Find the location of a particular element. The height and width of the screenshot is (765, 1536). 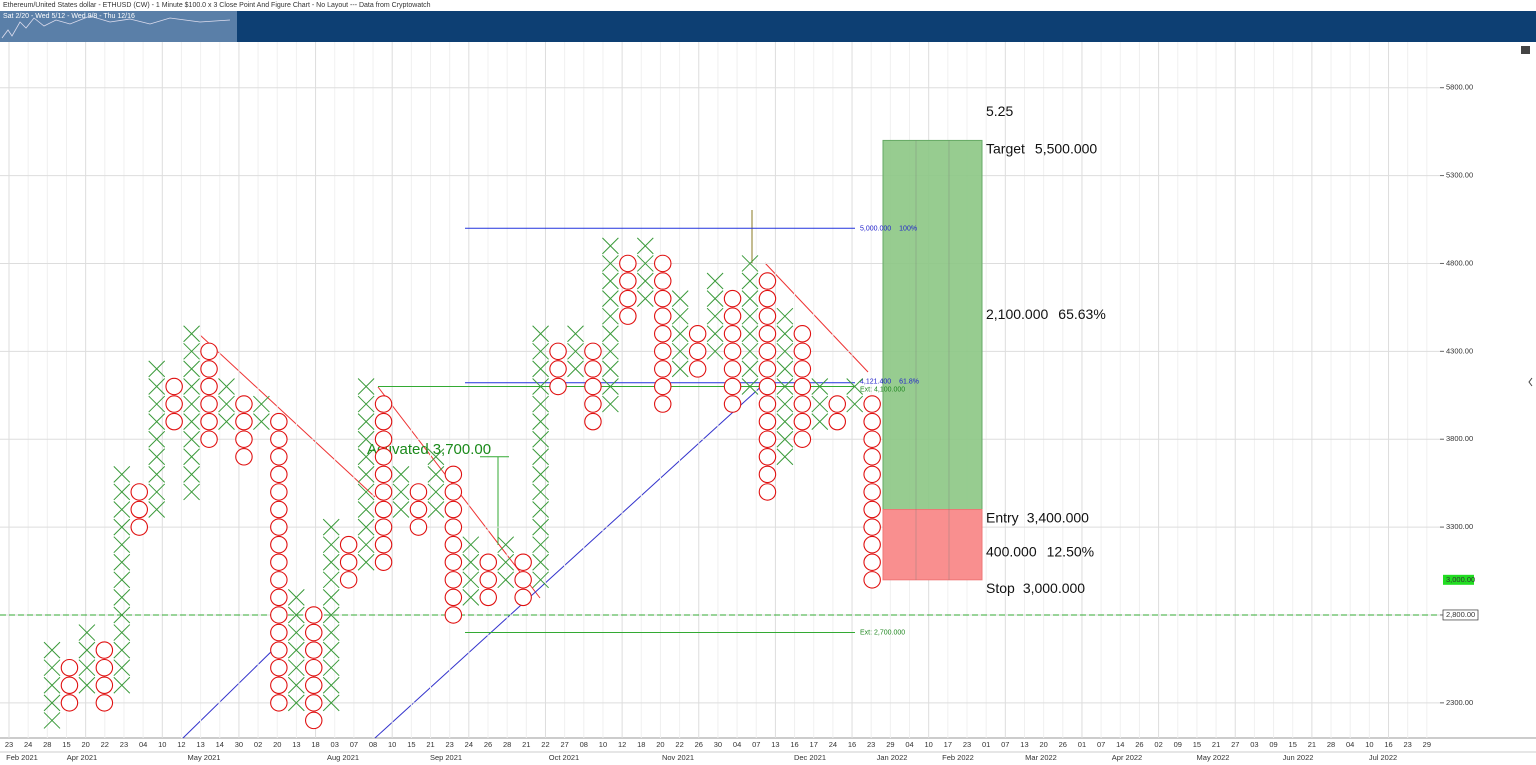

navigator-bar is located at coordinates (768, 26).